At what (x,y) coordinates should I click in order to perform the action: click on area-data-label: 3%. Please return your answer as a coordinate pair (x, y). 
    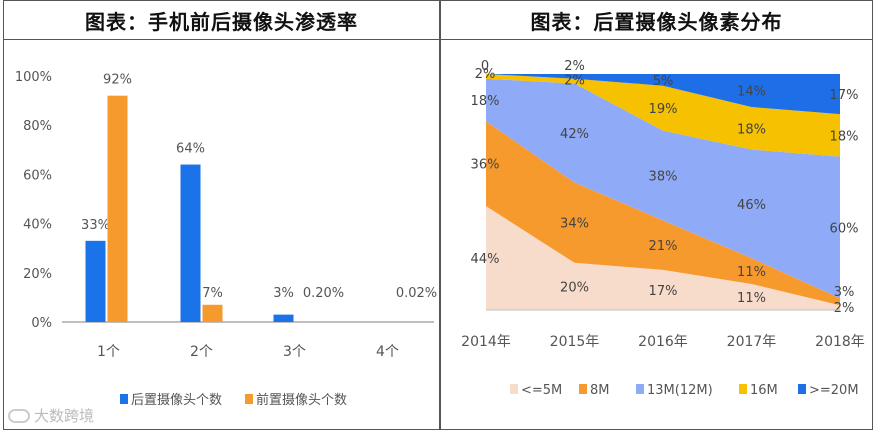
    Looking at the image, I should click on (844, 292).